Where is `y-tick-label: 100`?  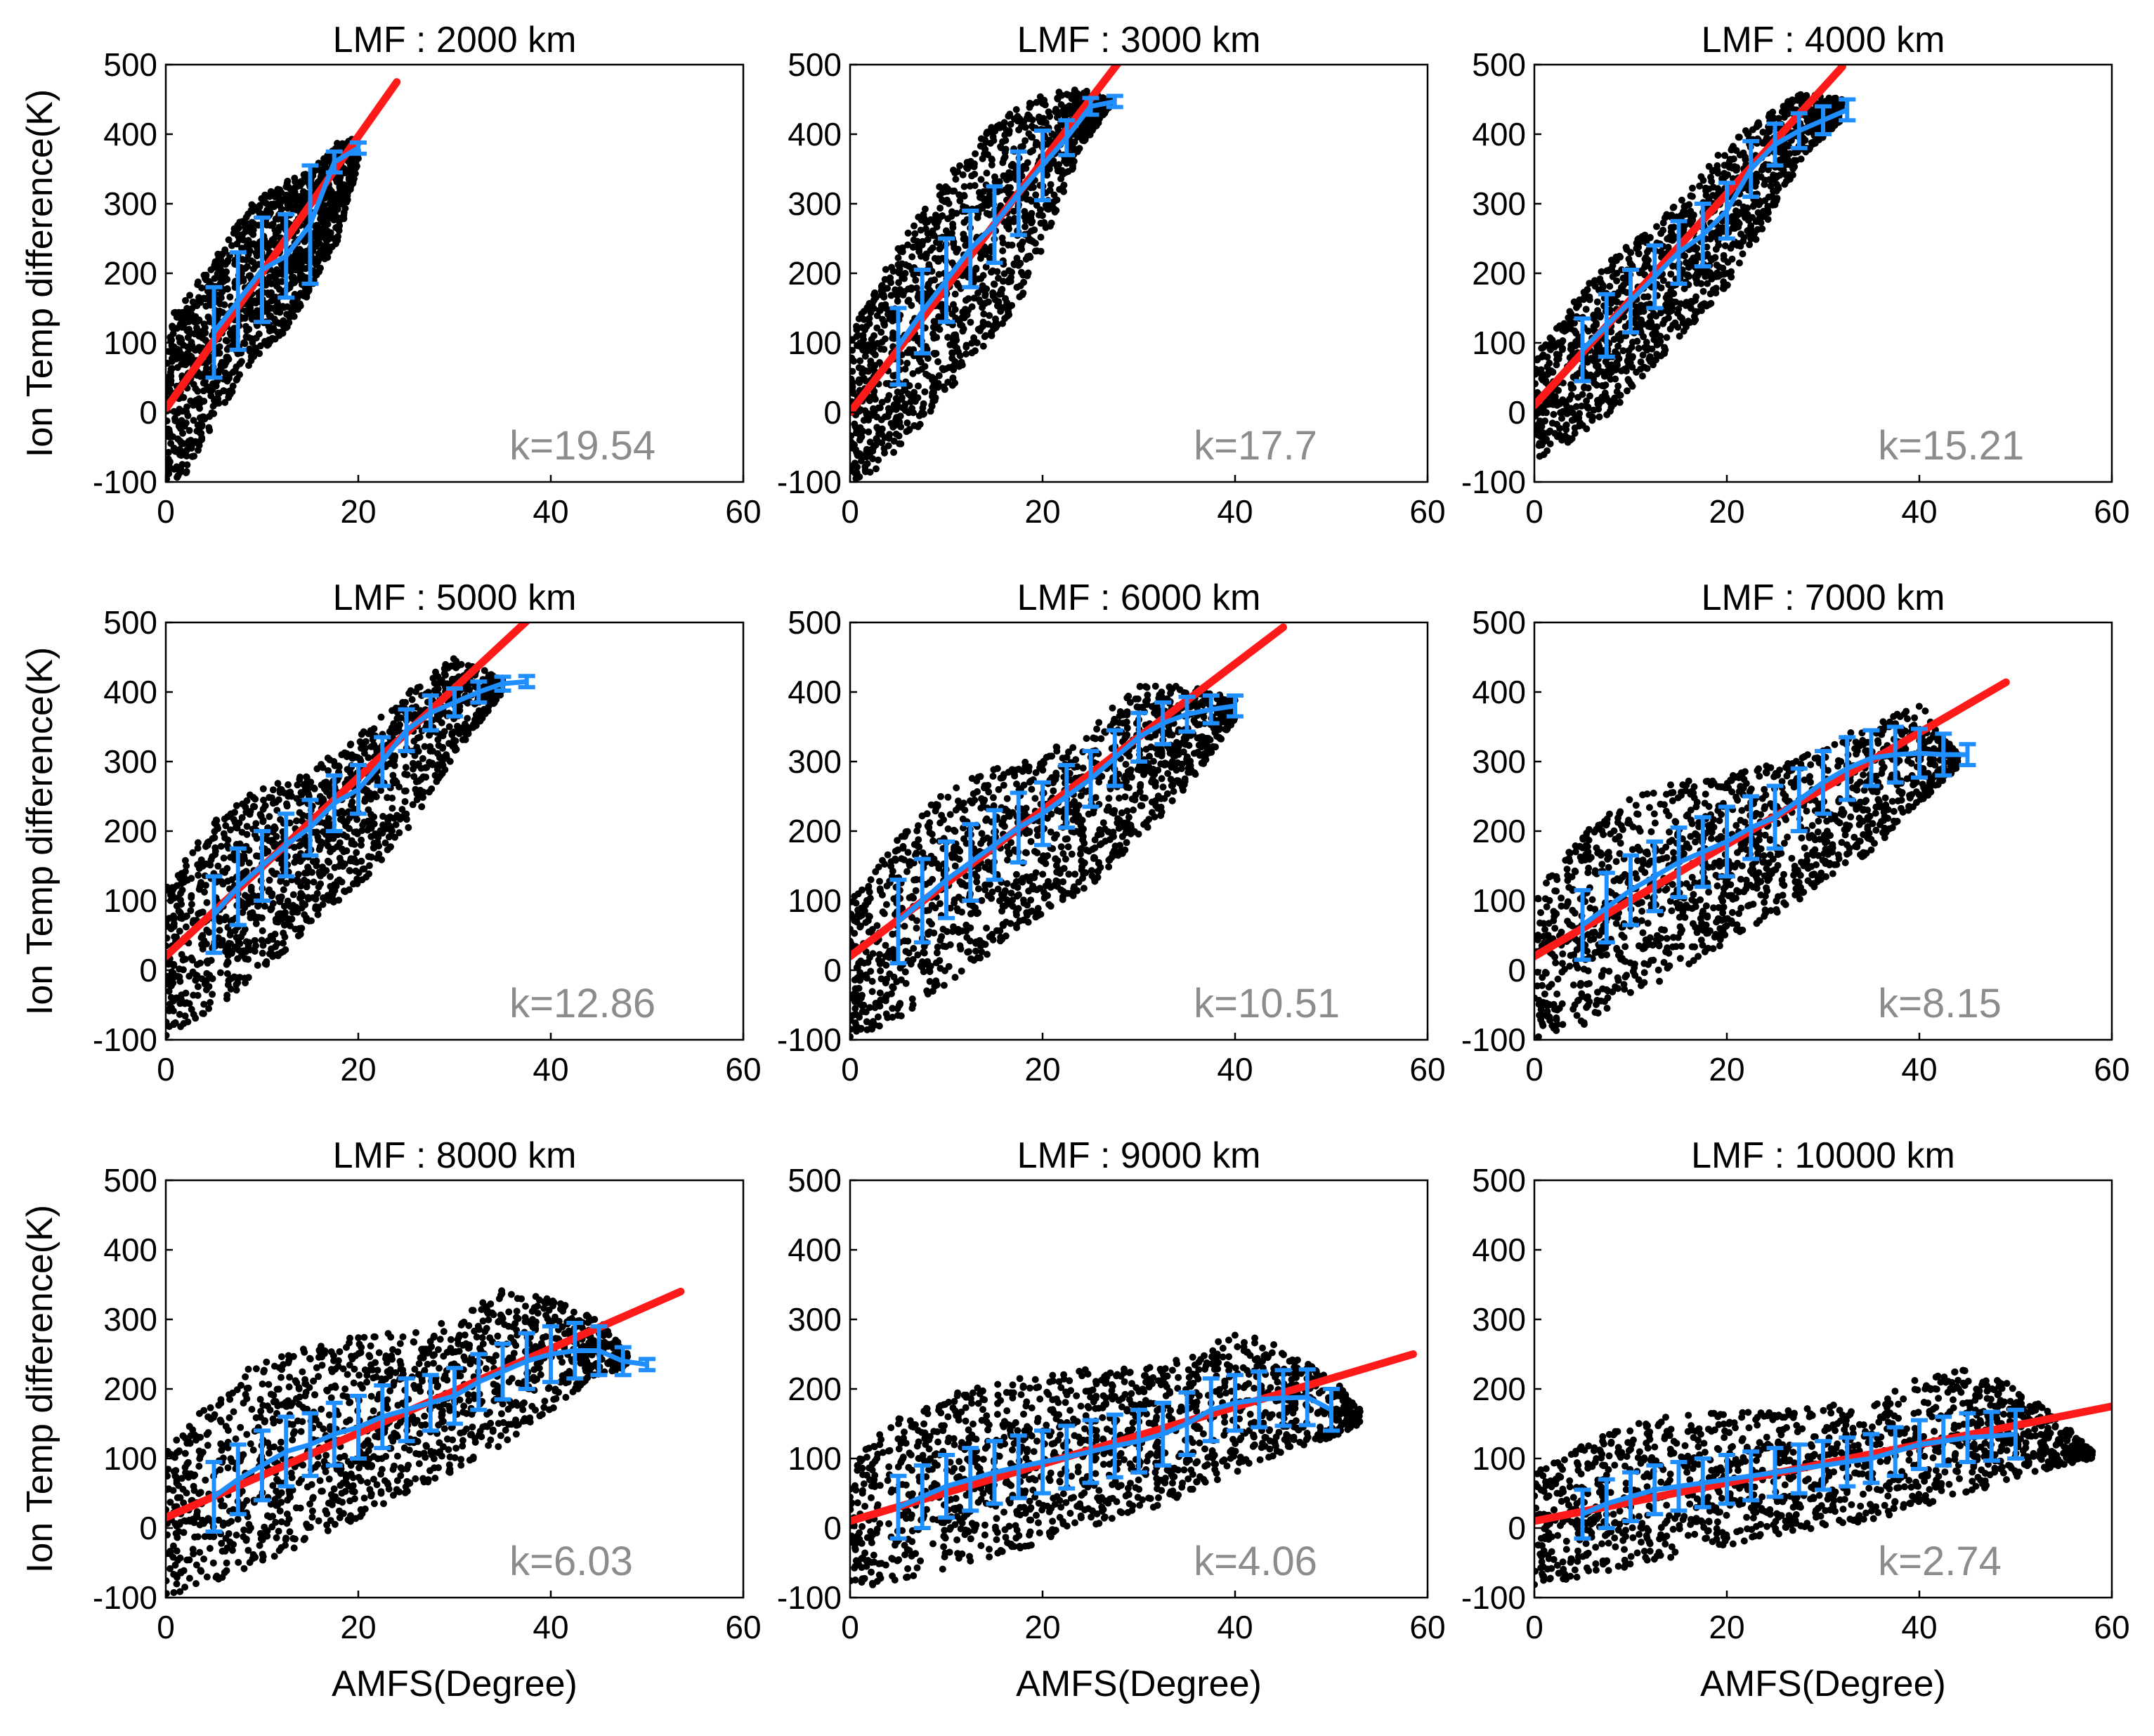 y-tick-label: 100 is located at coordinates (130, 343).